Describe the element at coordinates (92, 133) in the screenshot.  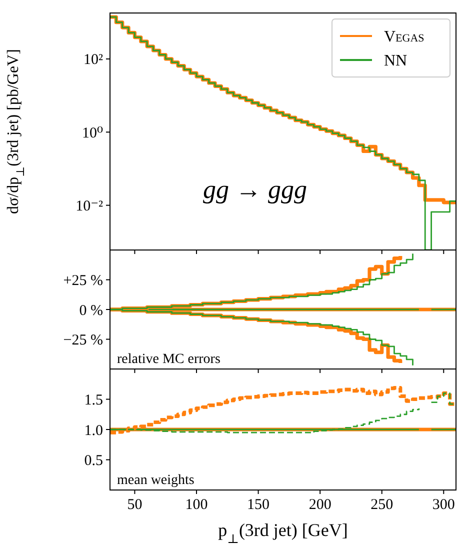
I see `y-tick-label: 10⁰` at that location.